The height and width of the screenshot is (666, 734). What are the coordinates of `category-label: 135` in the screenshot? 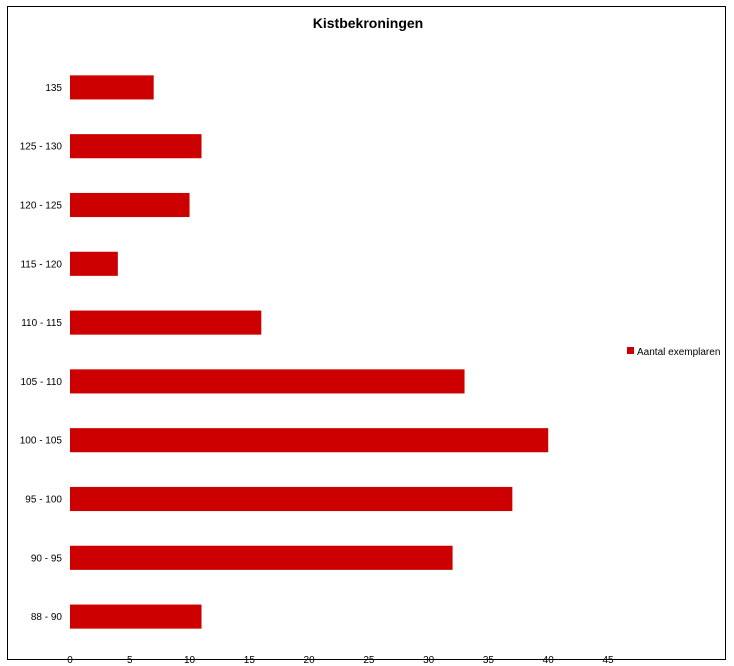 It's located at (53, 88).